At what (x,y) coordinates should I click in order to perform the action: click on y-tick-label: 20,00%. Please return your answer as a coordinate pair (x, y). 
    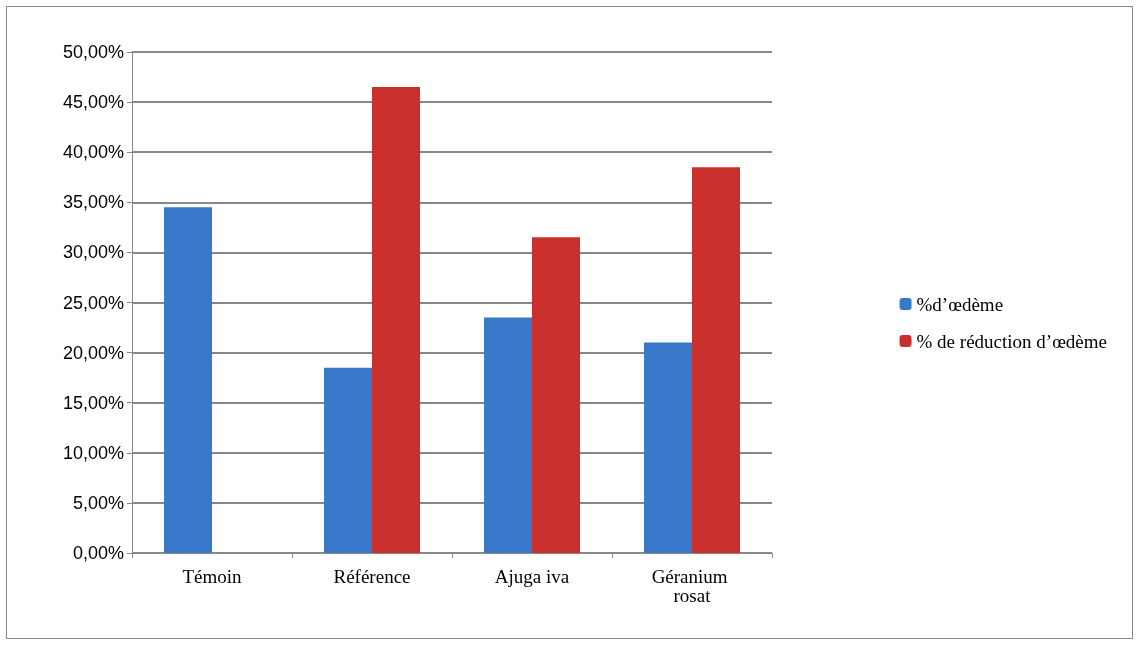
    Looking at the image, I should click on (93, 352).